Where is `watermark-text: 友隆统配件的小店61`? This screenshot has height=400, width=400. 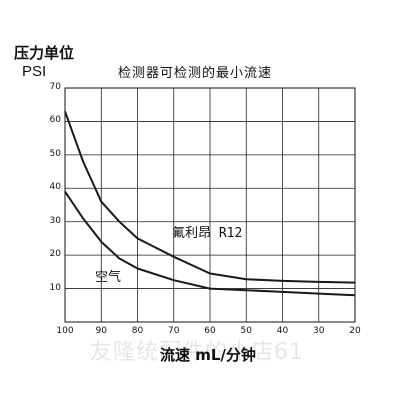 watermark-text: 友隆统配件的小店61 is located at coordinates (197, 352).